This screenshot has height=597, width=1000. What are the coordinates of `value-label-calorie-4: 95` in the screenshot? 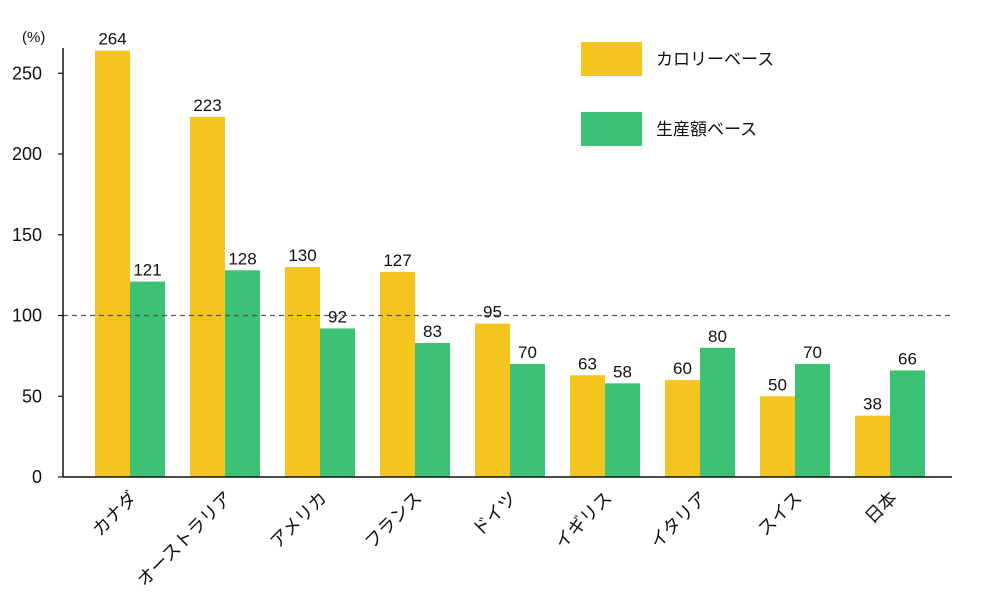 It's located at (492, 312).